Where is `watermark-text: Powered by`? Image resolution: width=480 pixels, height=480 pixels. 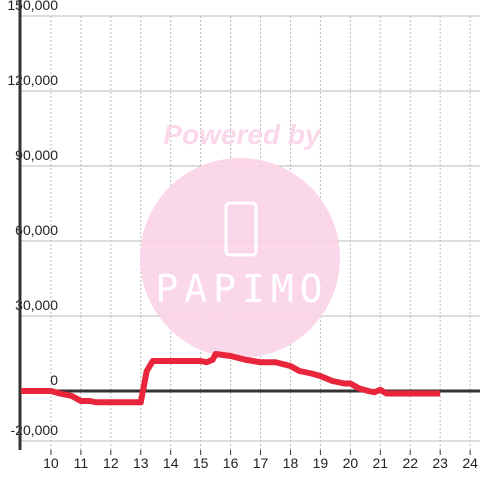
watermark-text: Powered by is located at coordinates (242, 134).